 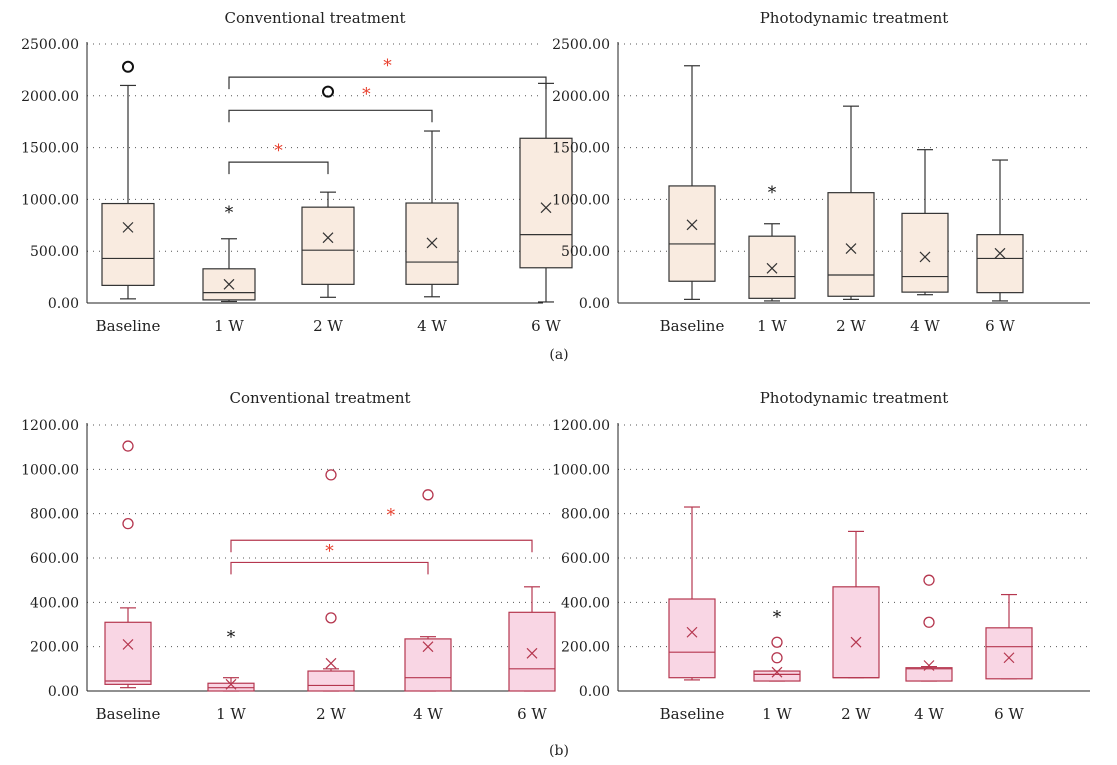 I want to click on y-tick-label: 2500.00, so click(x=581, y=45).